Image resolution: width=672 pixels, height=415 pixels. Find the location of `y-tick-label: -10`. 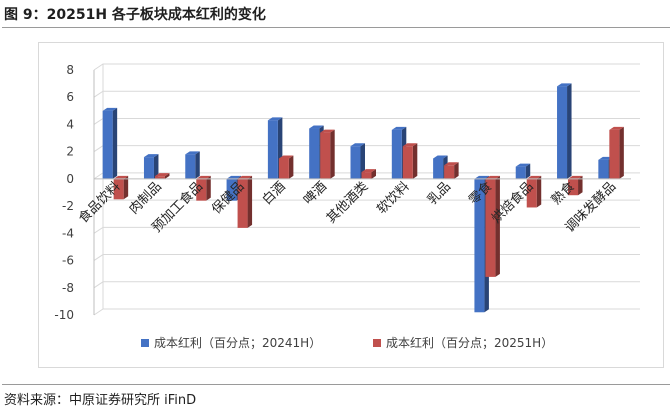

y-tick-label: -10 is located at coordinates (64, 315).